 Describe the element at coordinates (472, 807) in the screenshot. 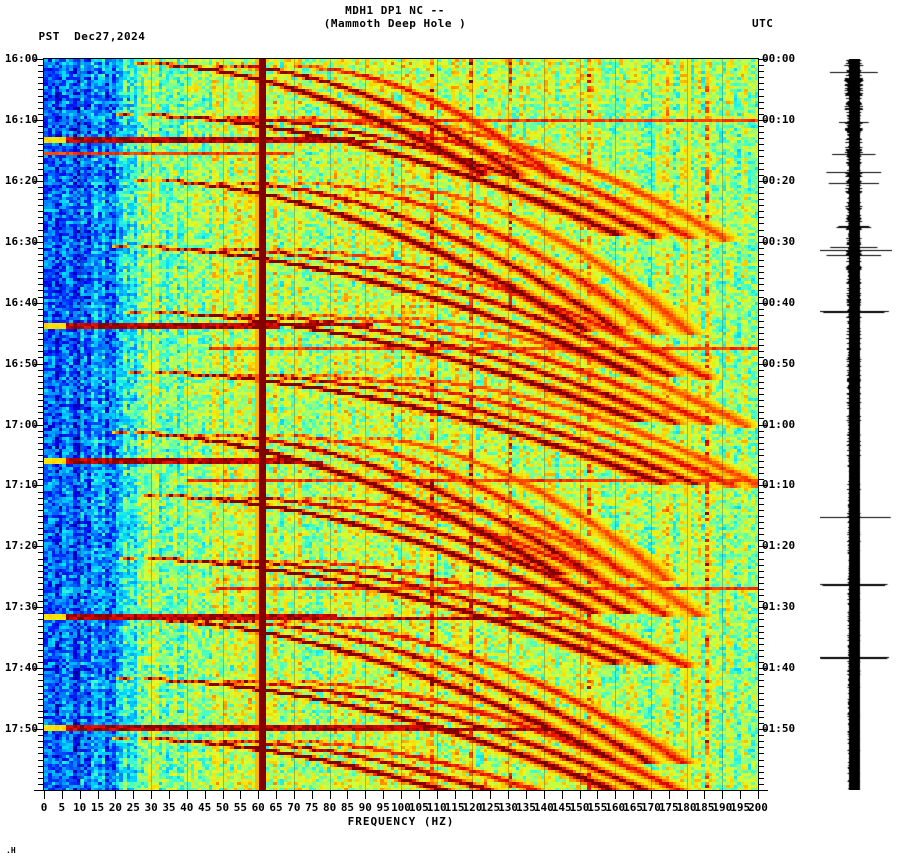

I see `frequency-label: 120` at that location.